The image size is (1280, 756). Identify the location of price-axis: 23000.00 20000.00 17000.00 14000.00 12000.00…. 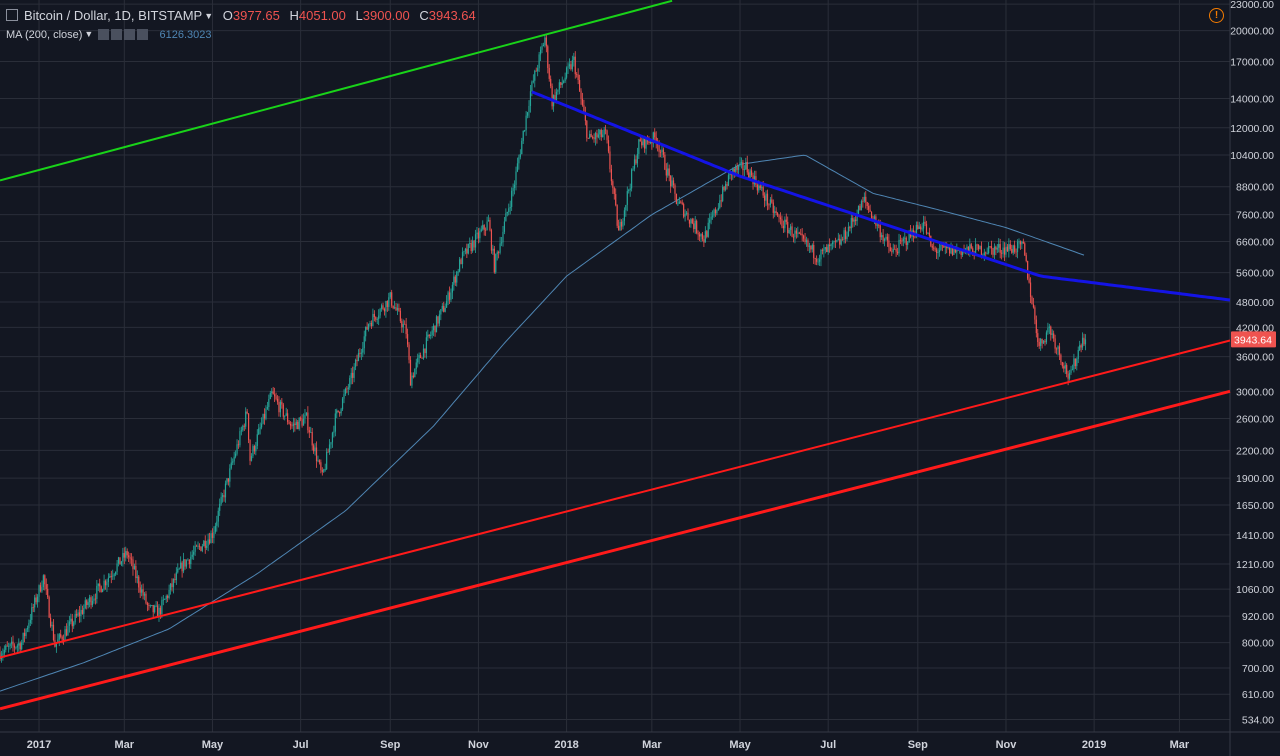
(1252, 363).